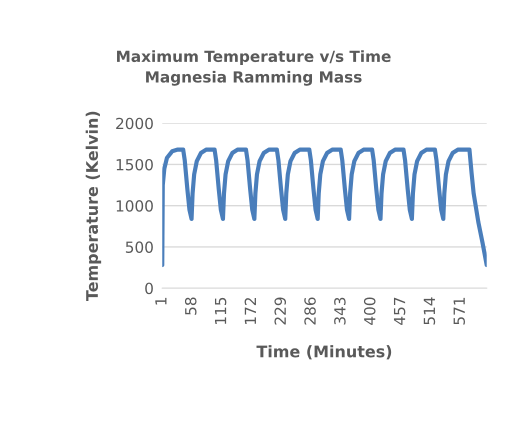  What do you see at coordinates (340, 311) in the screenshot?
I see `x-tick-label: 343` at bounding box center [340, 311].